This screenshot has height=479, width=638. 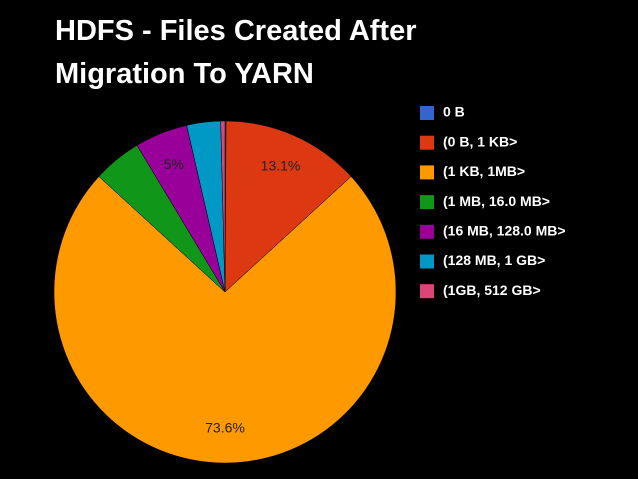 I want to click on legend-label: (16 MB, 128.0 MB>, so click(x=504, y=231).